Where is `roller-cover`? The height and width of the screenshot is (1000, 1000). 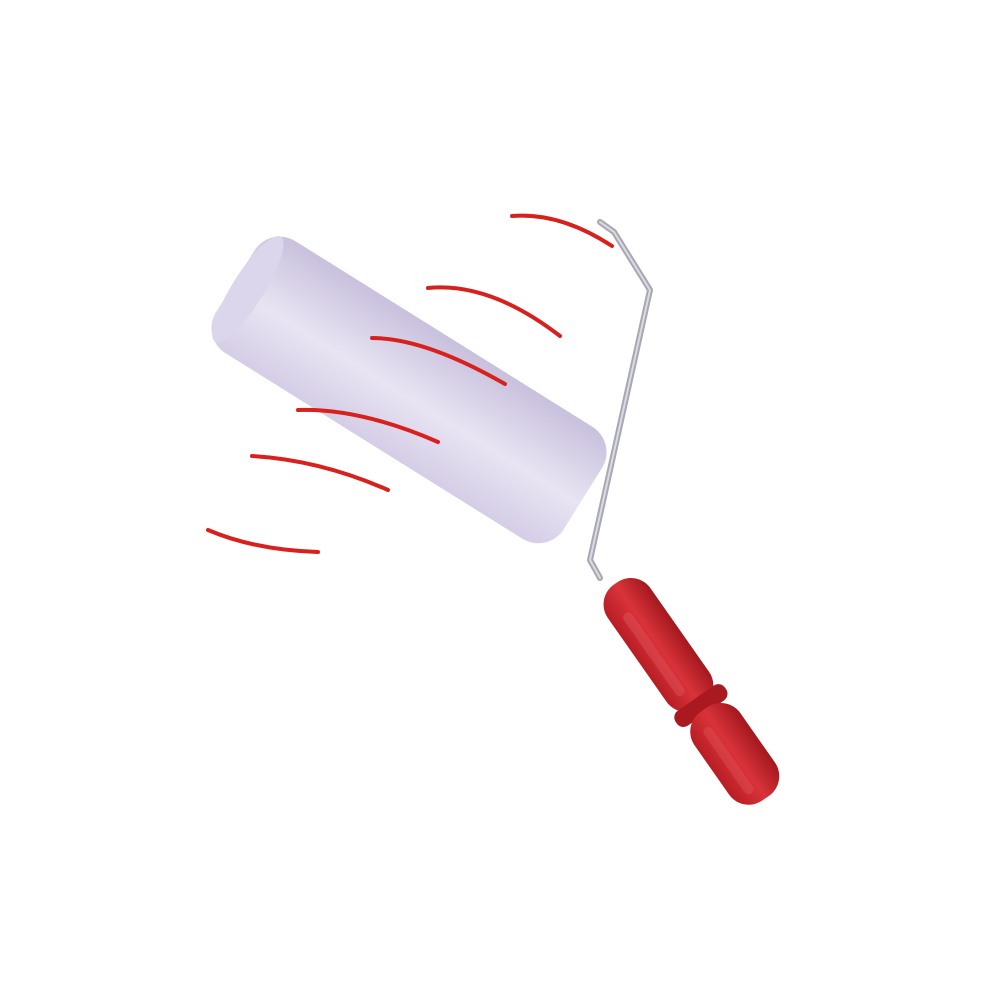 roller-cover is located at coordinates (409, 390).